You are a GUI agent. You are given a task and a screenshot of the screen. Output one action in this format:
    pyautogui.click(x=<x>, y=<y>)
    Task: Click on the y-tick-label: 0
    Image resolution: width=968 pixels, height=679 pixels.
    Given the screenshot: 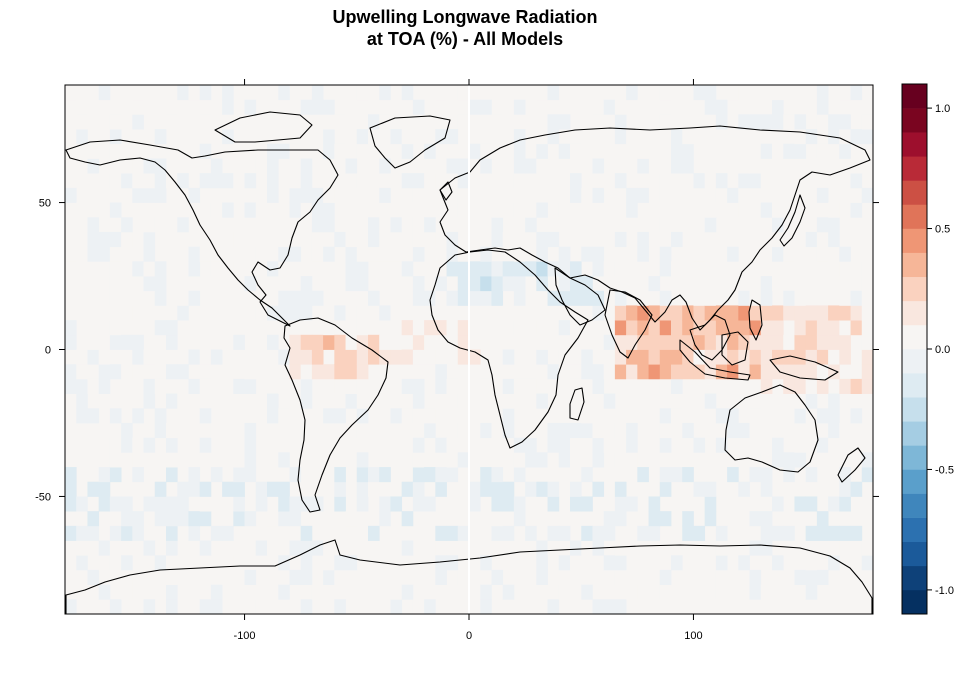 What is the action you would take?
    pyautogui.click(x=48, y=351)
    